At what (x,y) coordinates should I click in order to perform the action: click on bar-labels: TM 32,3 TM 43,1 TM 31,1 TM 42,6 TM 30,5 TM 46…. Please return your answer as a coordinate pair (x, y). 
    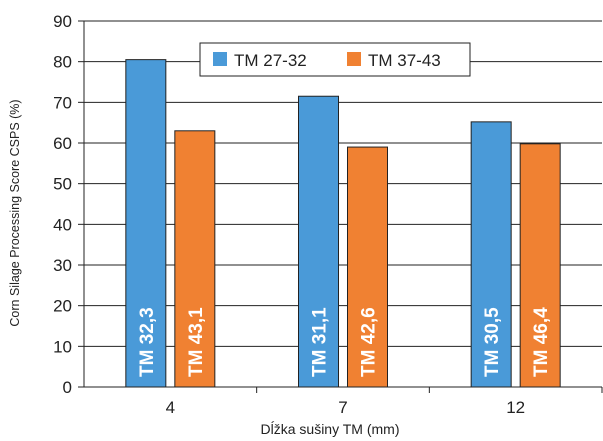
    Looking at the image, I should click on (344, 342).